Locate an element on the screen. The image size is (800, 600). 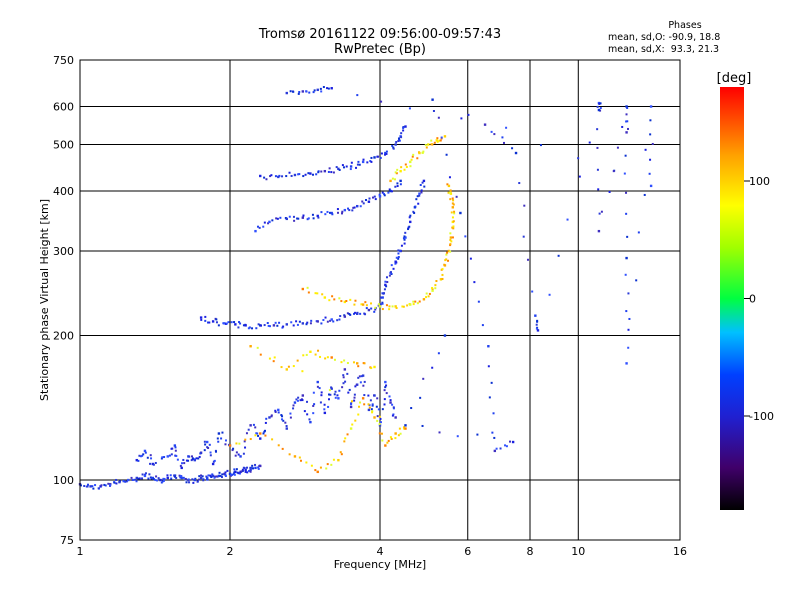
colorbar-label: [deg] is located at coordinates (734, 78).